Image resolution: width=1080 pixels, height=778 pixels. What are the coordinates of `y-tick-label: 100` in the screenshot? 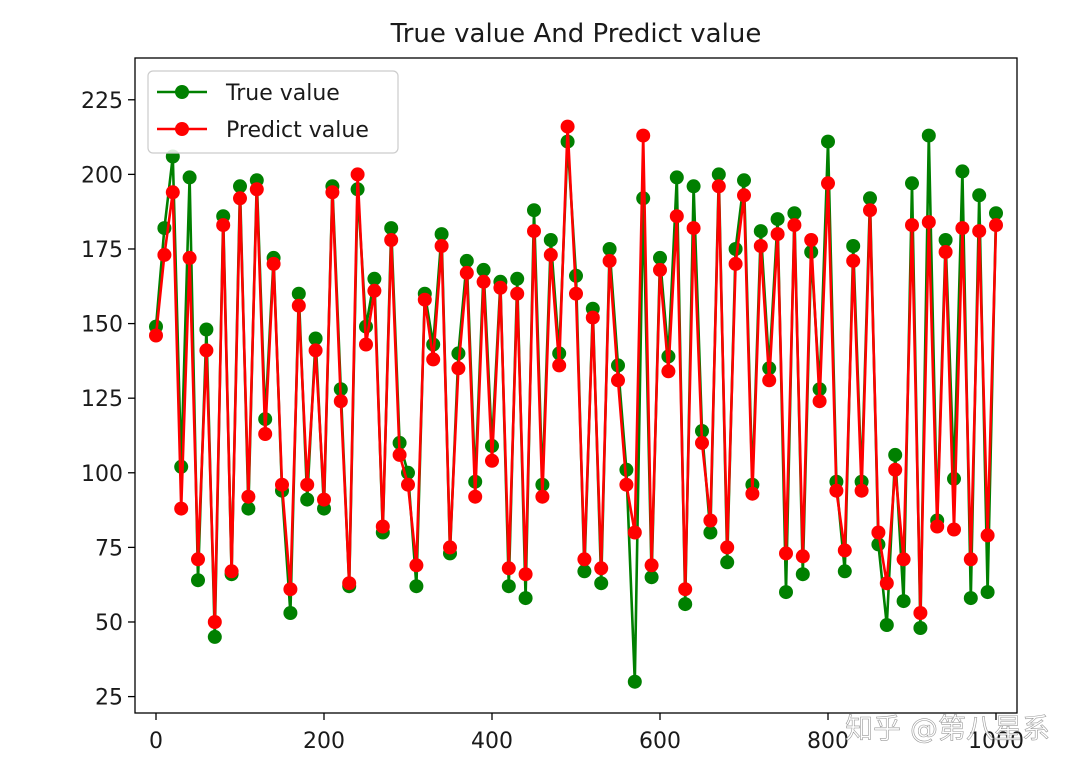 It's located at (102, 474).